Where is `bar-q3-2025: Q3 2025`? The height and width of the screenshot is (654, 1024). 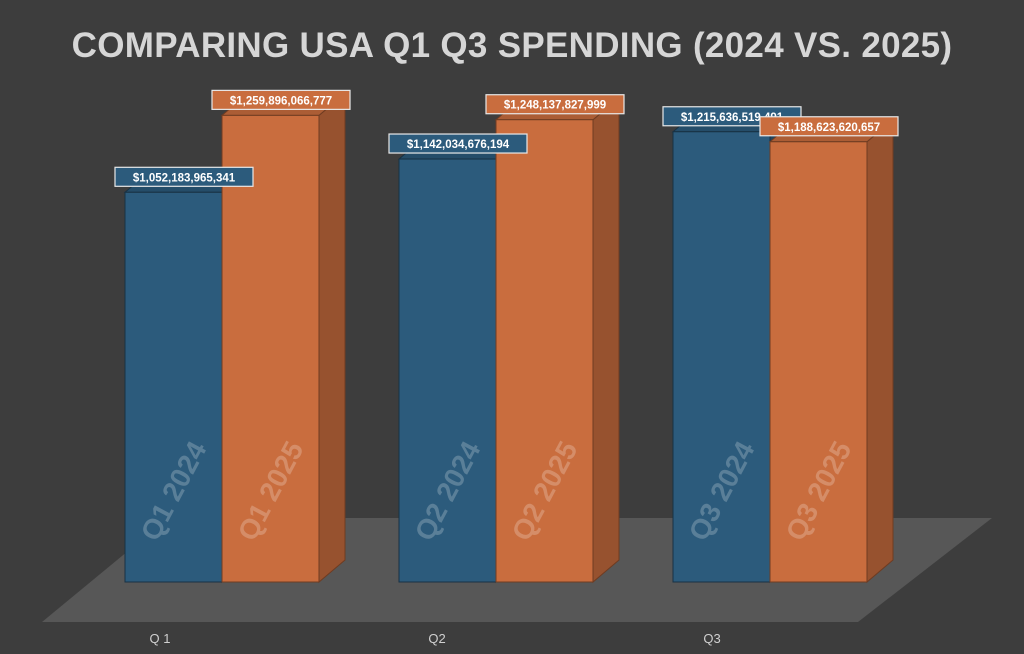
bar-q3-2025: Q3 2025 is located at coordinates (831, 351).